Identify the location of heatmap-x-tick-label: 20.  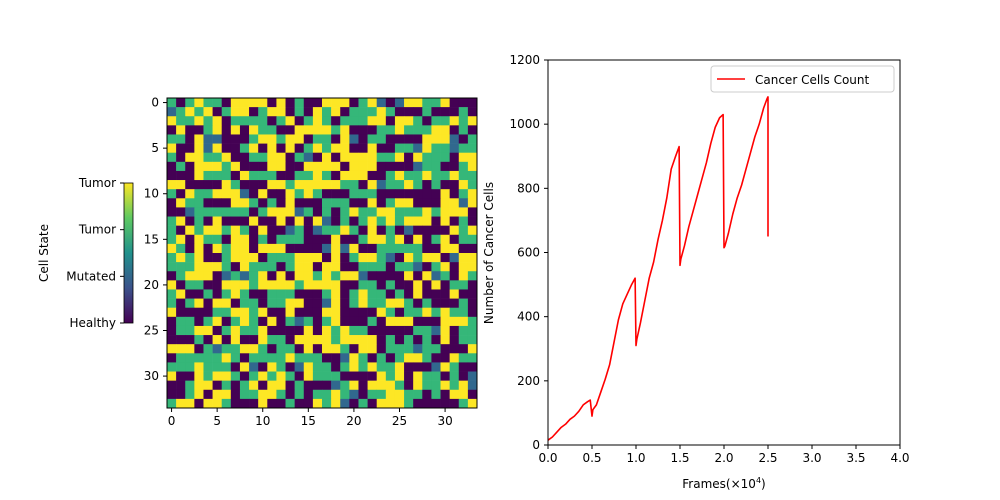
(353, 421).